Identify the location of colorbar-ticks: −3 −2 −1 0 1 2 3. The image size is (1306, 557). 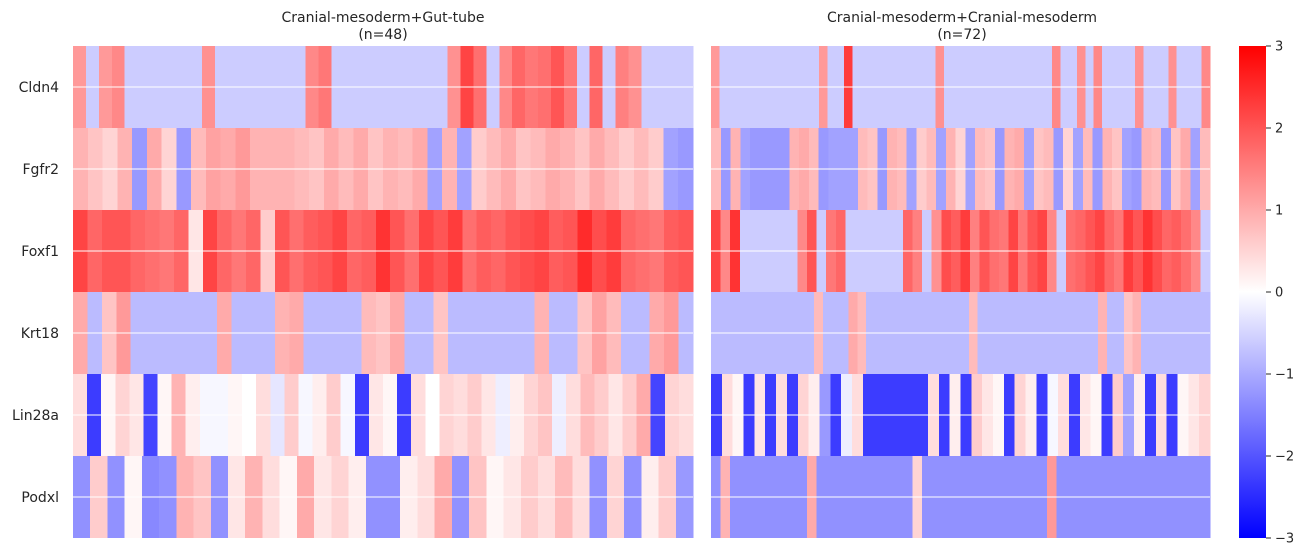
(1280, 293).